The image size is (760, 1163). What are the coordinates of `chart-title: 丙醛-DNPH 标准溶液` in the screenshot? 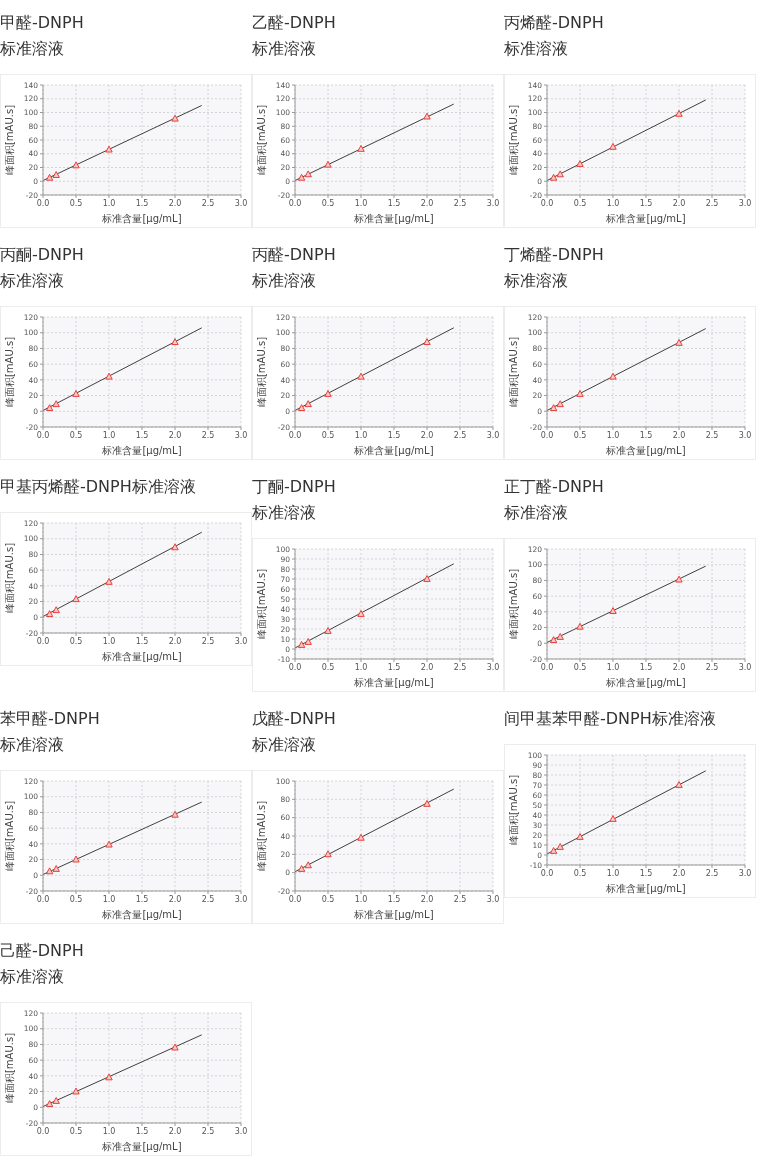 It's located at (294, 268).